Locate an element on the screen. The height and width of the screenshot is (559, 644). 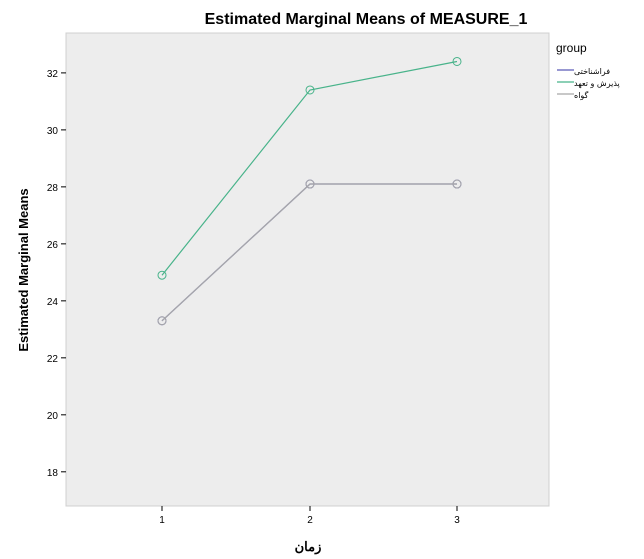
x-axis: 1 2 3 is located at coordinates (309, 516).